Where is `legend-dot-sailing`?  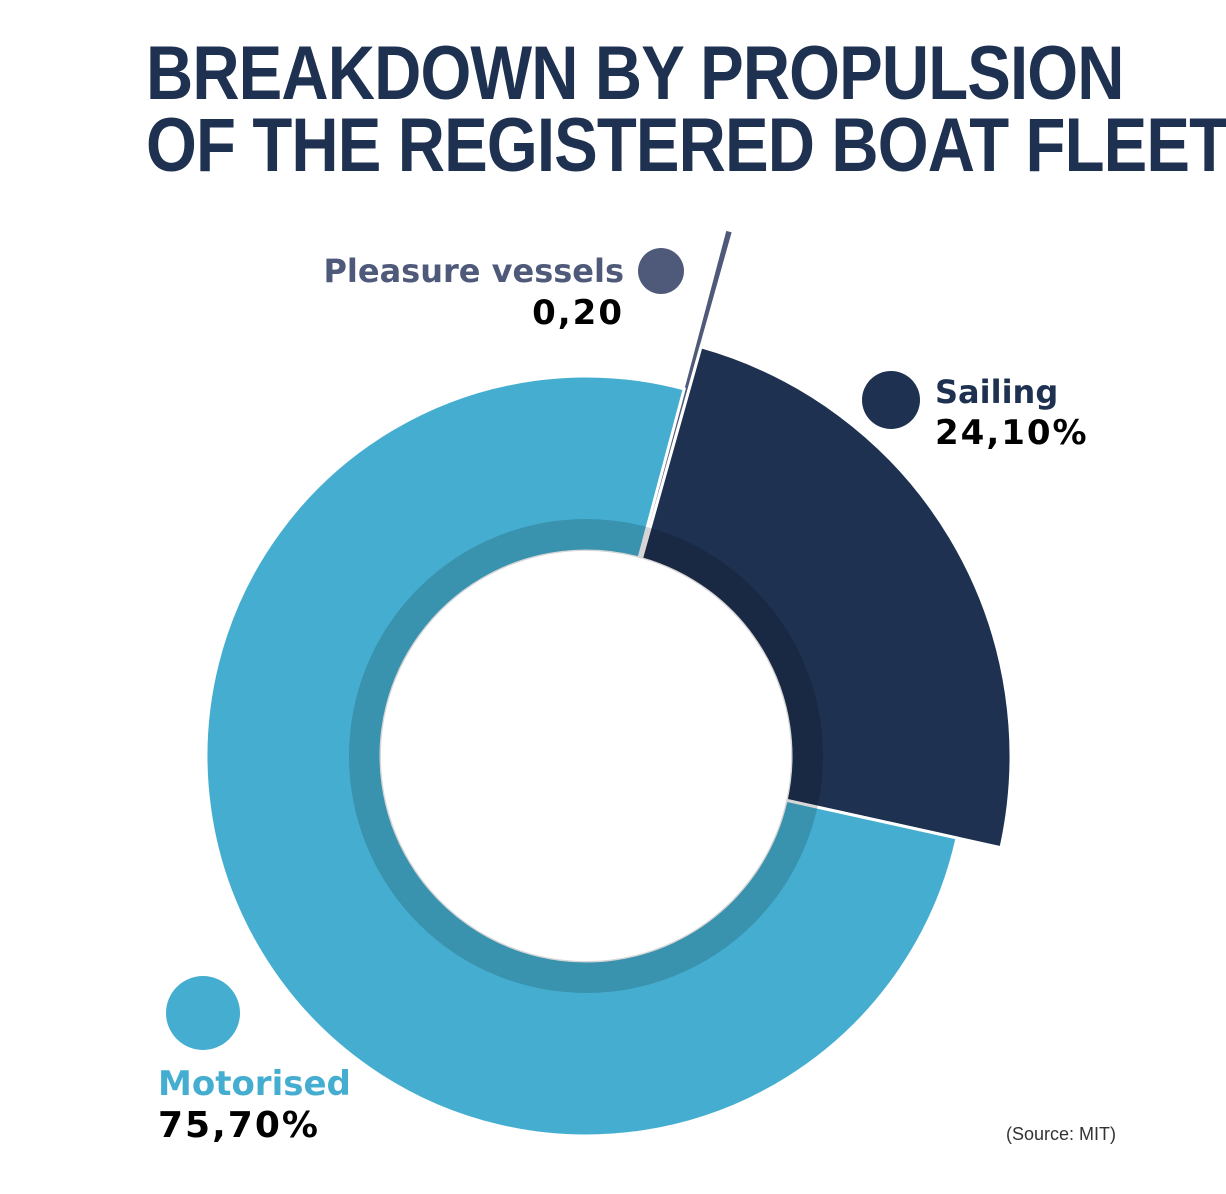
legend-dot-sailing is located at coordinates (891, 400).